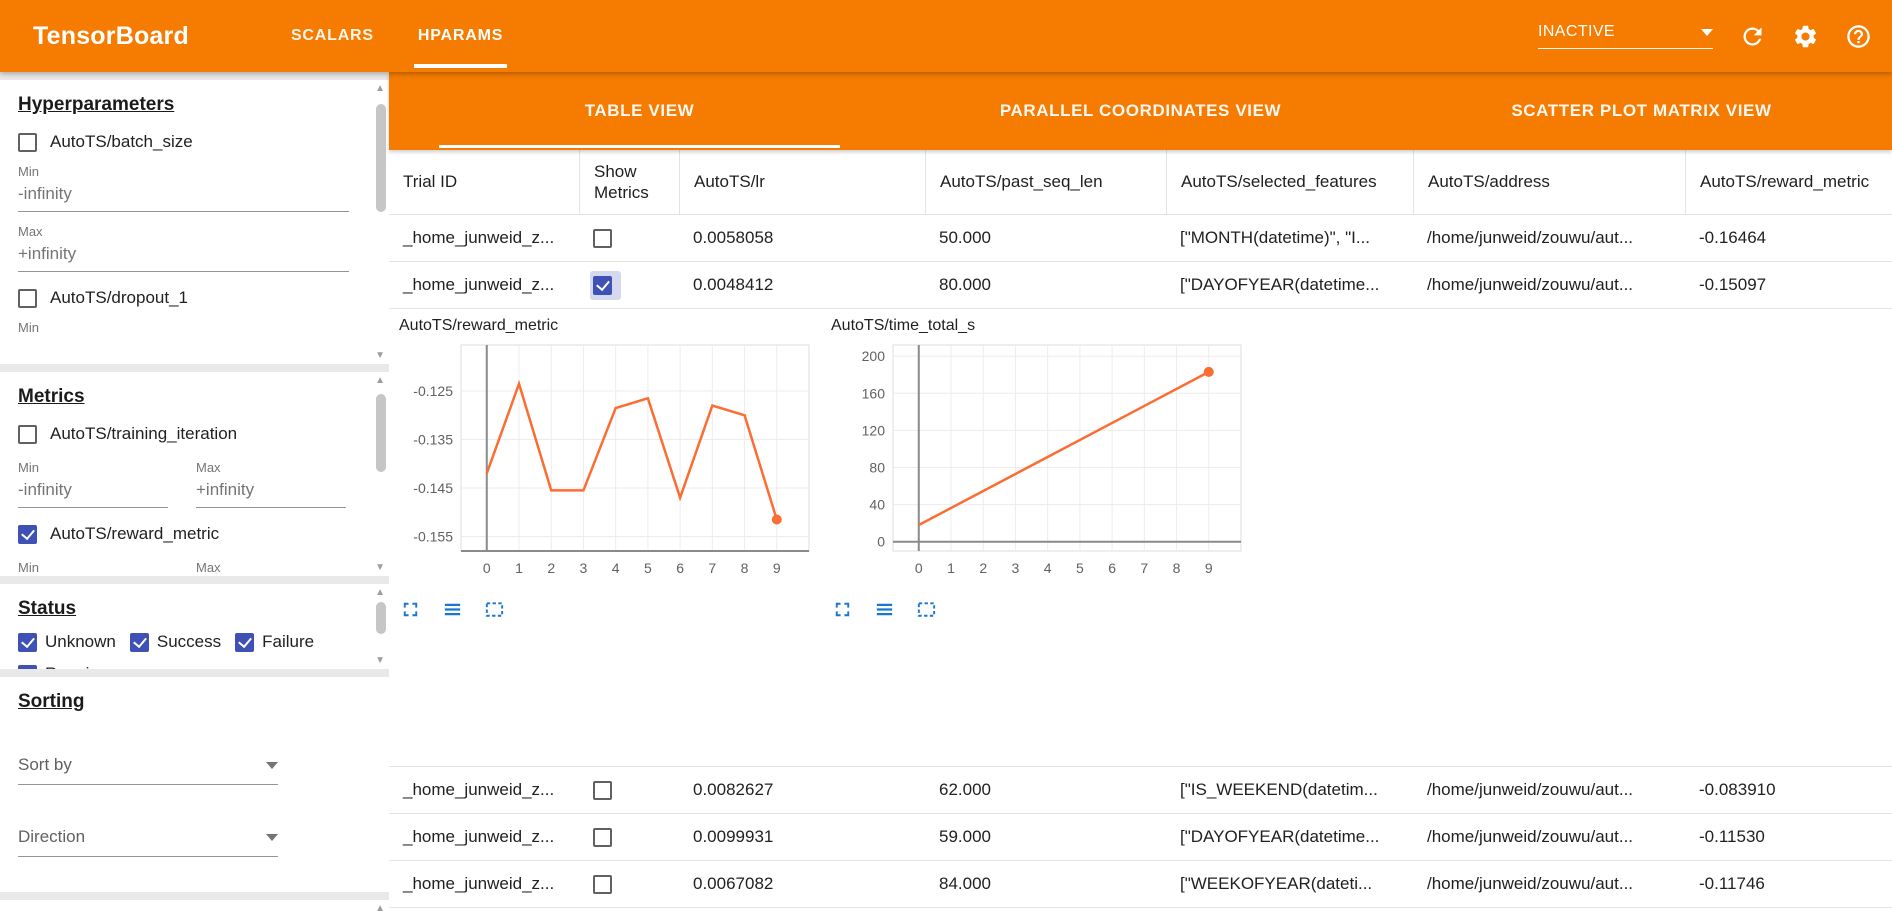  I want to click on cell-reward-metric: -0.083910, so click(1737, 789).